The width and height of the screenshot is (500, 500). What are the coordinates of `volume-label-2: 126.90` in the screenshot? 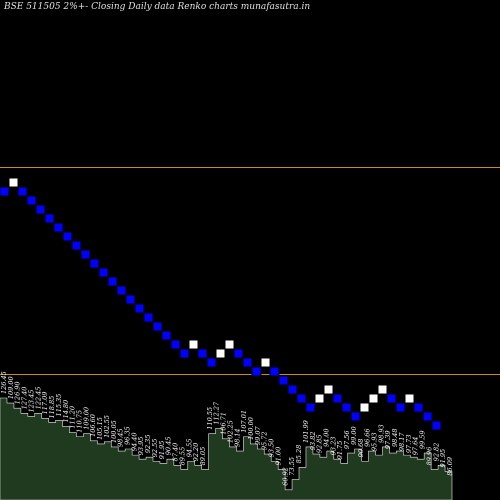 It's located at (18, 392).